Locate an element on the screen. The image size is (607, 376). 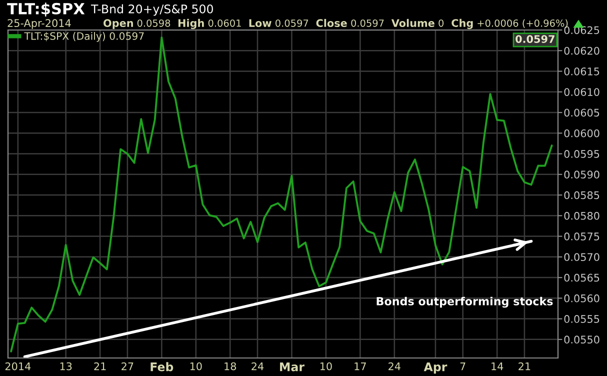
y-tick-label: 0.0575 is located at coordinates (582, 236).